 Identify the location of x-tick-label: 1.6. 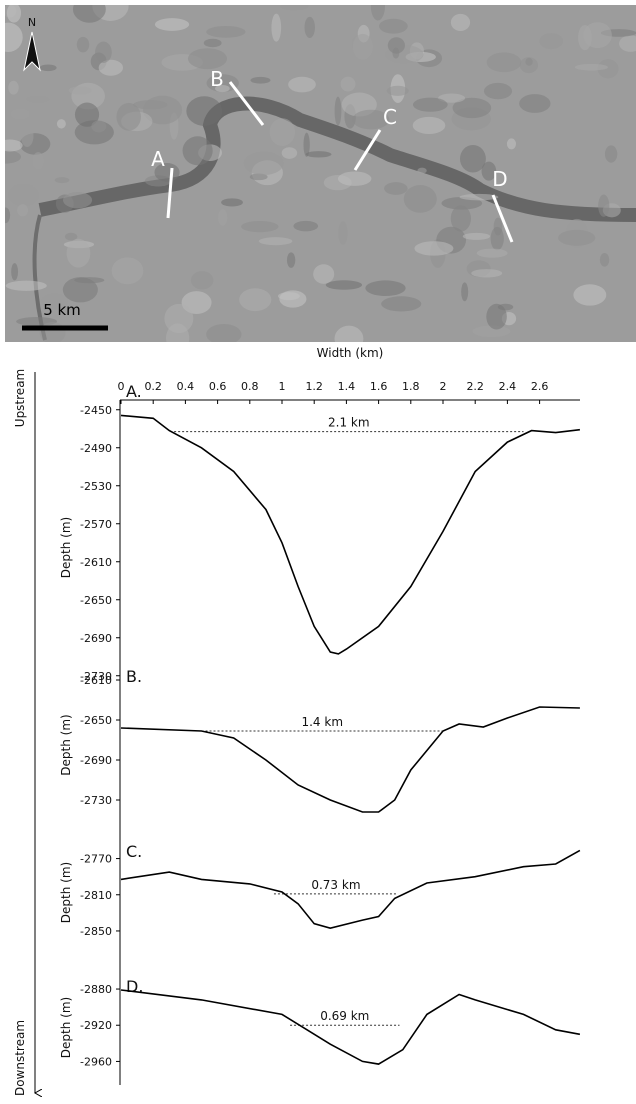
(379, 386).